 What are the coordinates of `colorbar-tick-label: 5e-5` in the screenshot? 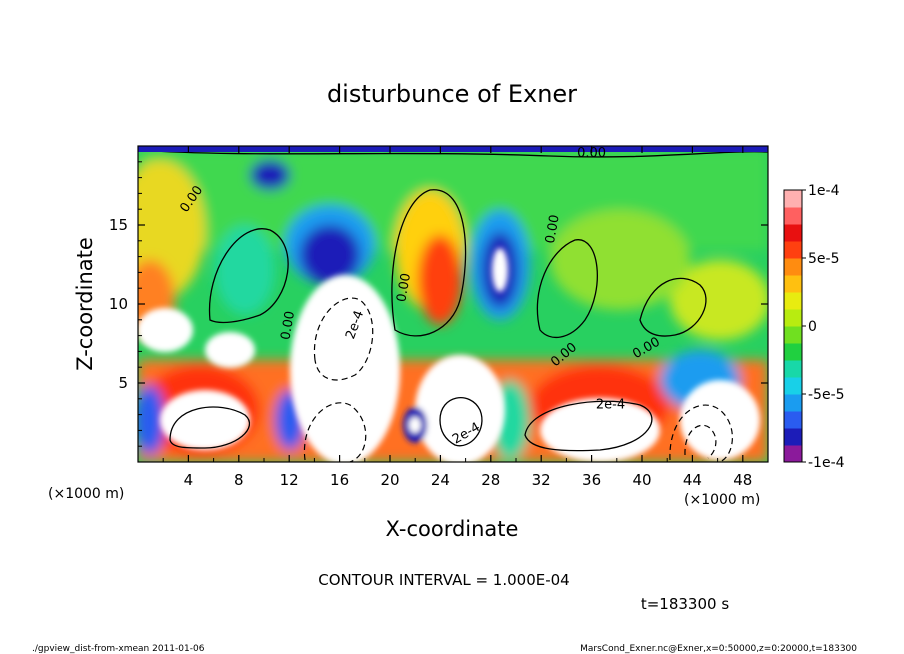 It's located at (823, 259).